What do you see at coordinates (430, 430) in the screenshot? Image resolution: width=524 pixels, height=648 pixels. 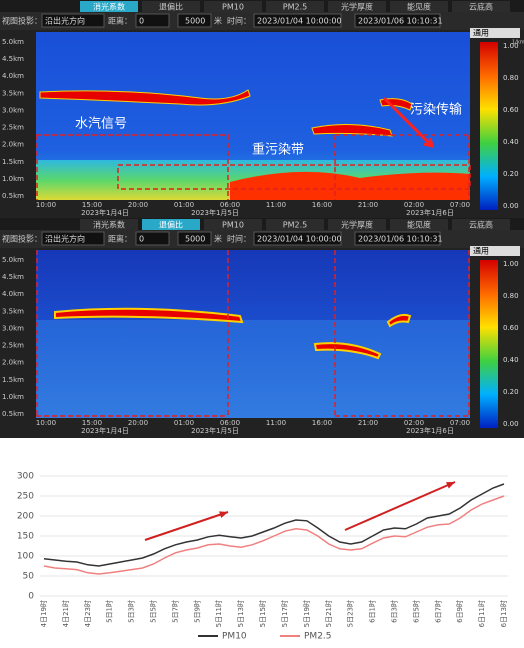 I see `date-label: 2023年1月6日` at bounding box center [430, 430].